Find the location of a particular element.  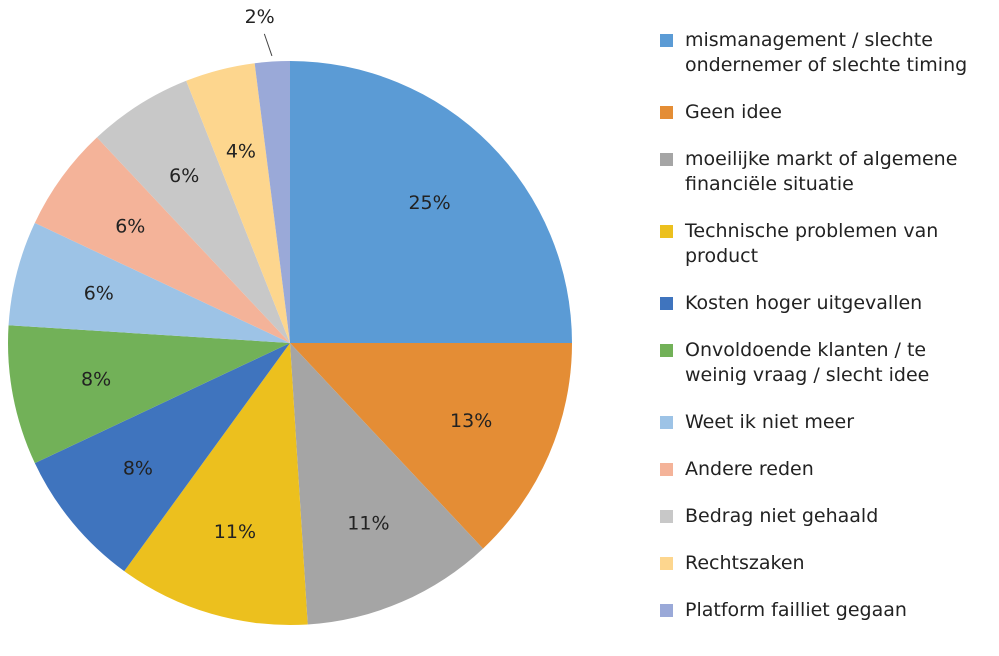

legend-item: Platform failliet gegaan is located at coordinates (822, 610).